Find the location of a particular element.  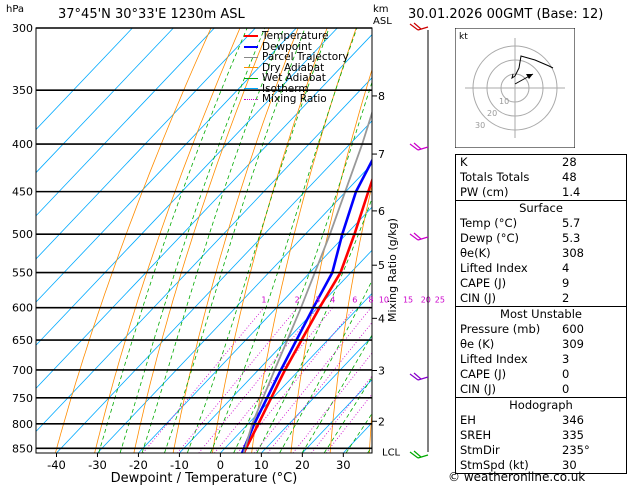

pressure-tick-label: 300 is located at coordinates (22, 28).